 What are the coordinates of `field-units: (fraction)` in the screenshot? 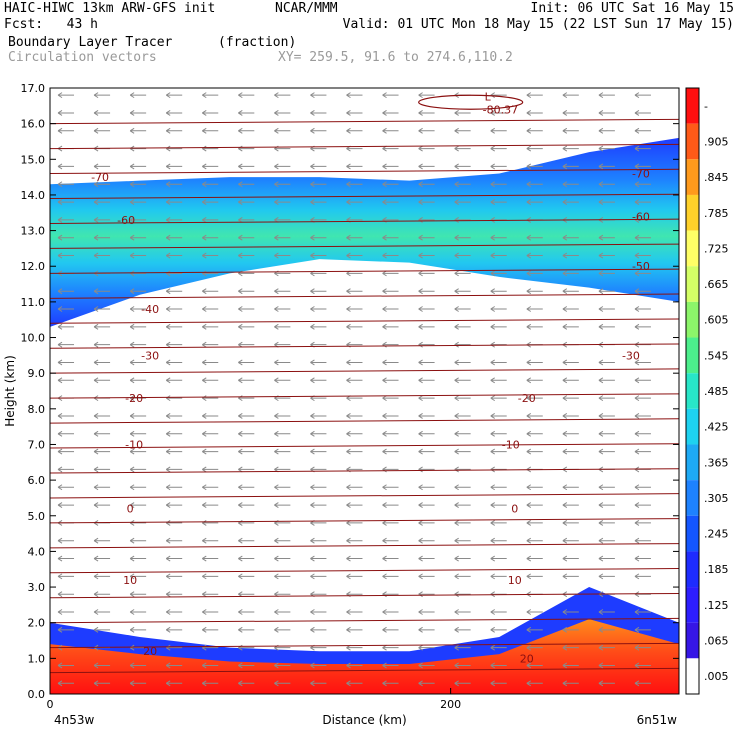 It's located at (257, 42).